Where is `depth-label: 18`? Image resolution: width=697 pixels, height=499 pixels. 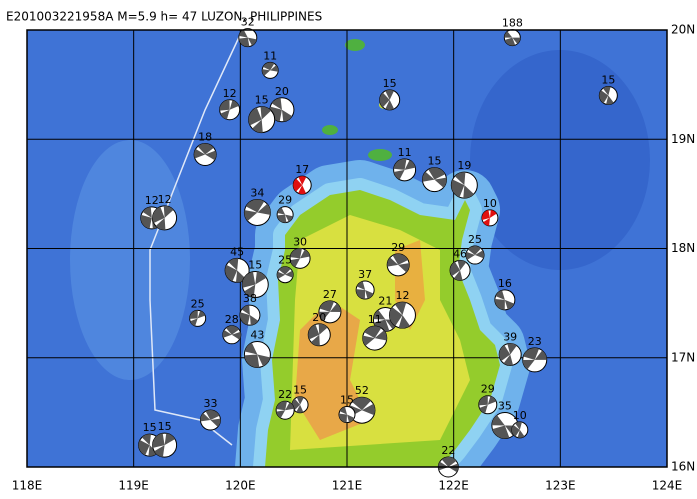
depth-label: 18 is located at coordinates (205, 137).